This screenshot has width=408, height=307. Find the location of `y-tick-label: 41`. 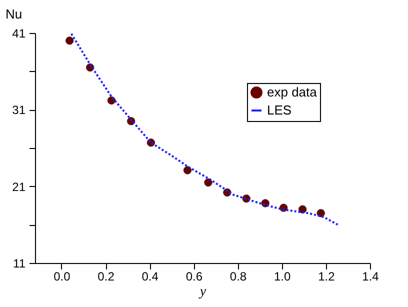

y-tick-label: 41 is located at coordinates (19, 33).